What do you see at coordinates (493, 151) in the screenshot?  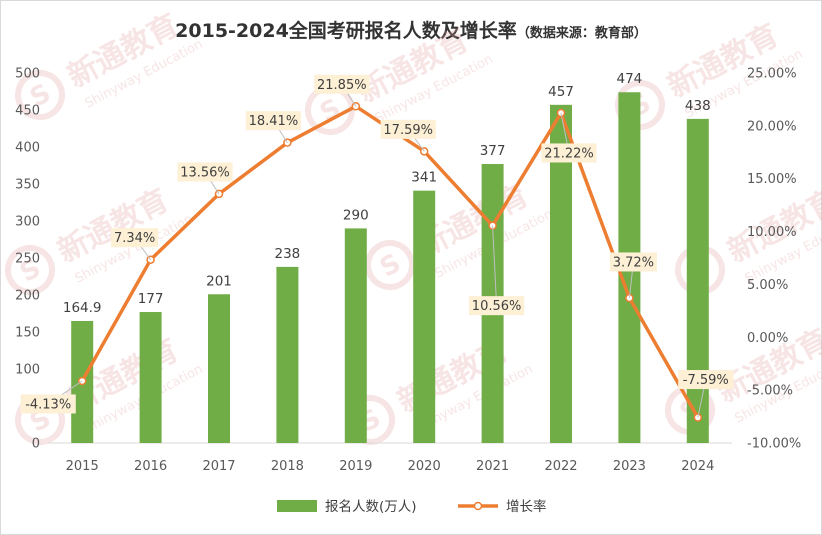 I see `bar-data-label: 377` at bounding box center [493, 151].